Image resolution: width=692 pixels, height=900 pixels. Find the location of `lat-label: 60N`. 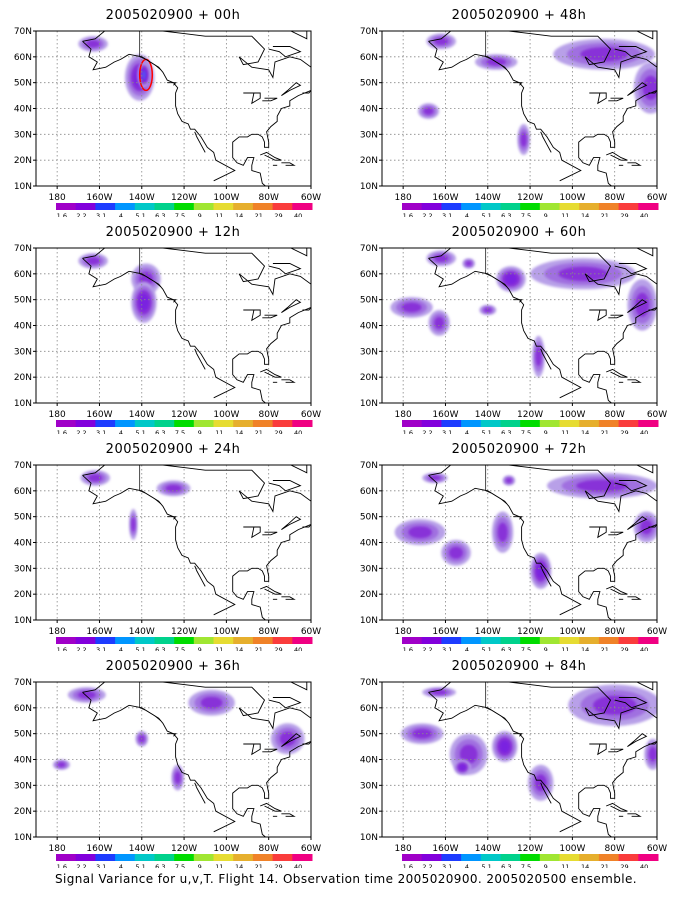

lat-label: 60N is located at coordinates (369, 275).